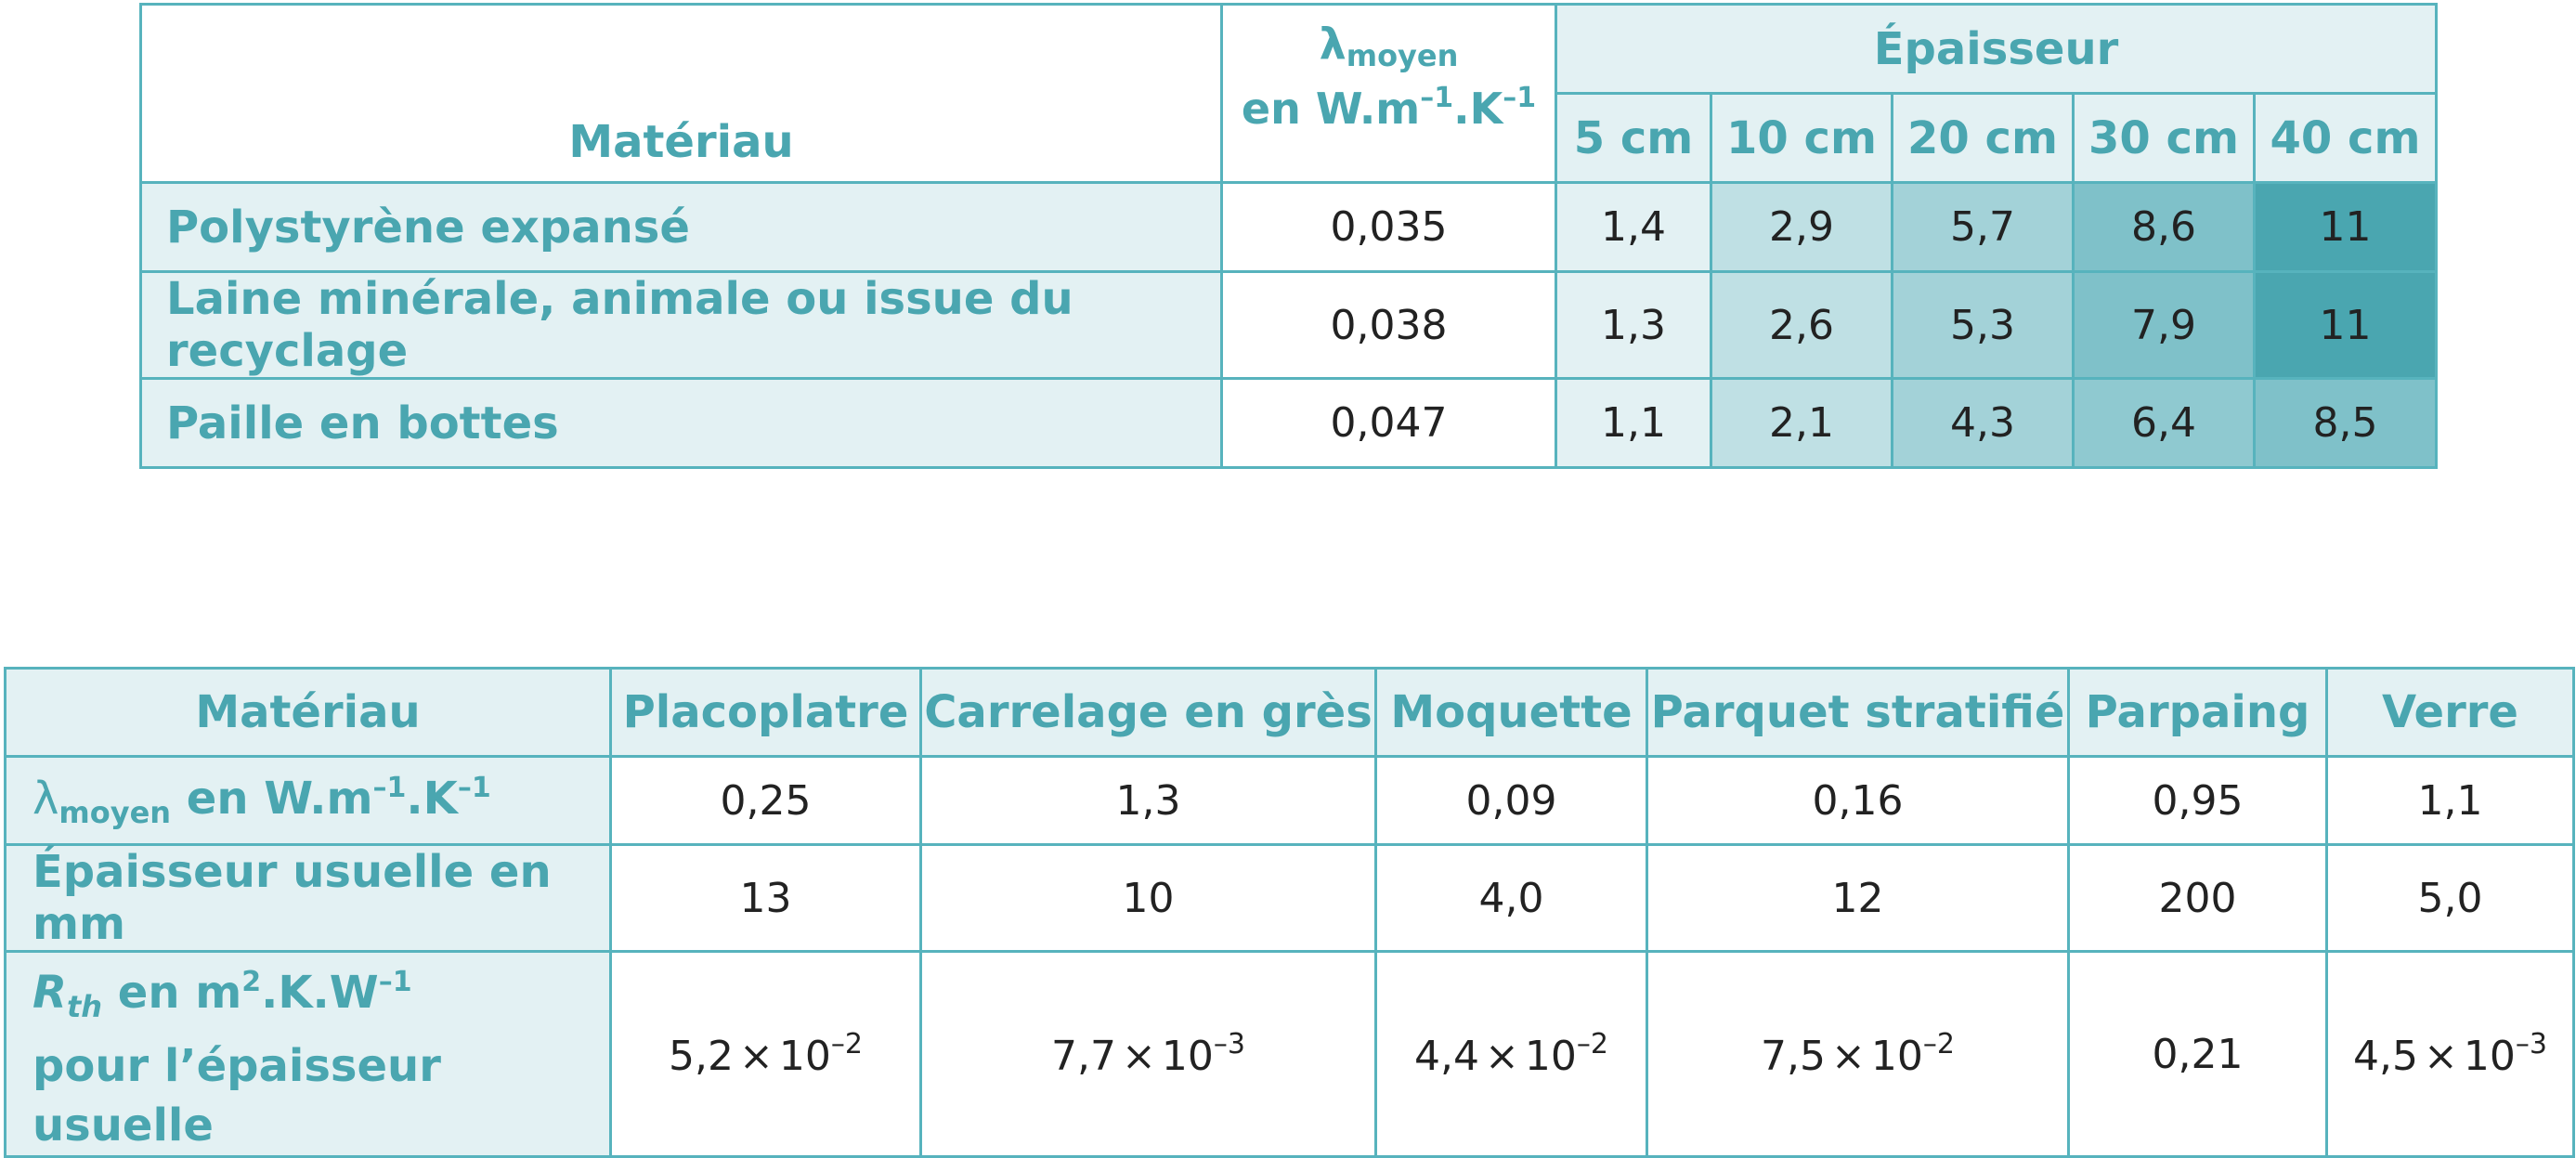 The image size is (2576, 1158). I want to click on lambda-value: 0,035, so click(1389, 227).